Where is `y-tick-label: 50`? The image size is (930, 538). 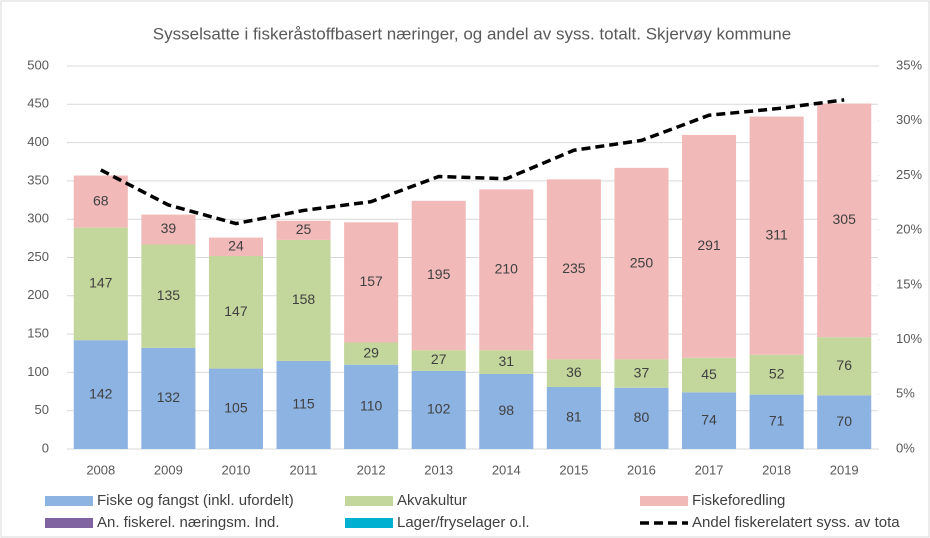
y-tick-label: 50 is located at coordinates (42, 409).